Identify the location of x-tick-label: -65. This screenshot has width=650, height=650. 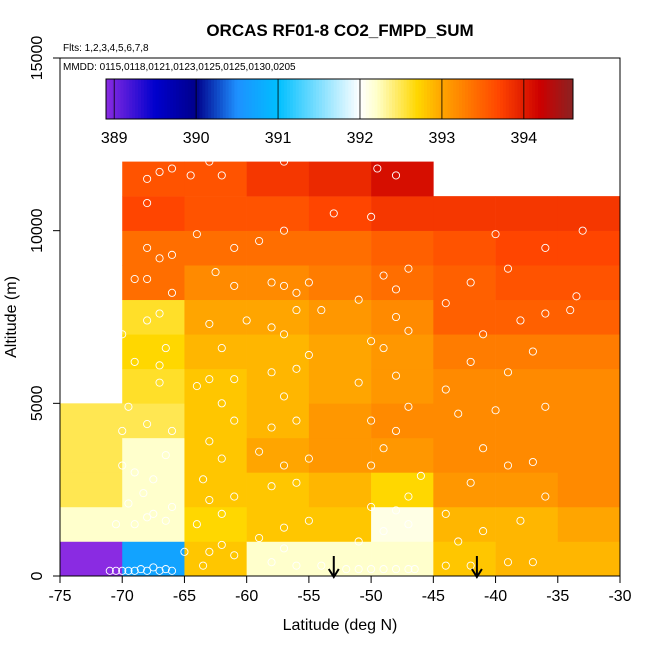
(184, 596).